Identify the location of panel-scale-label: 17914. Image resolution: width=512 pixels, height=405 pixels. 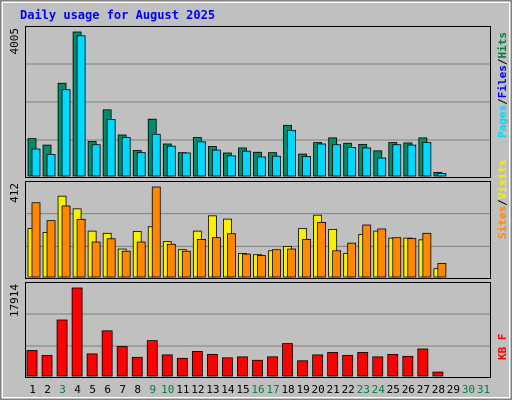
(14, 300).